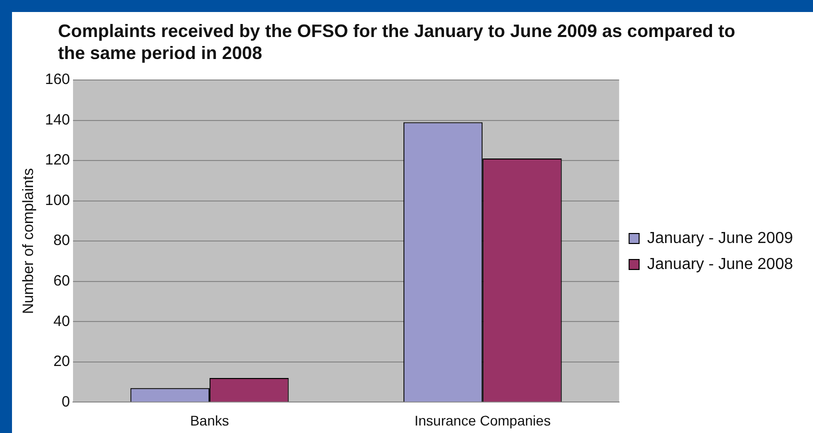  I want to click on legend-label: January - June 2009, so click(720, 238).